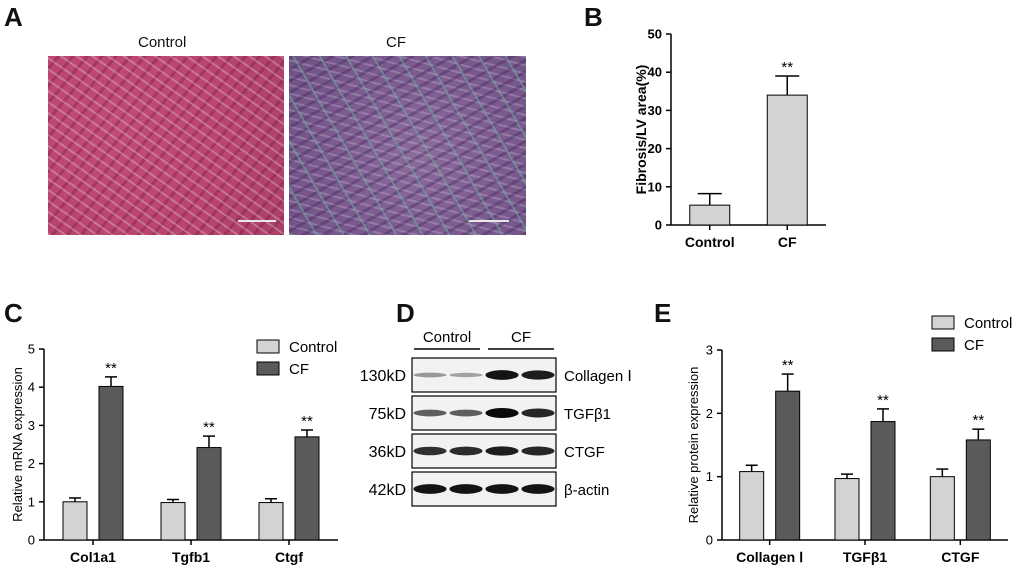  I want to click on y-tick-label: 20, so click(655, 148).